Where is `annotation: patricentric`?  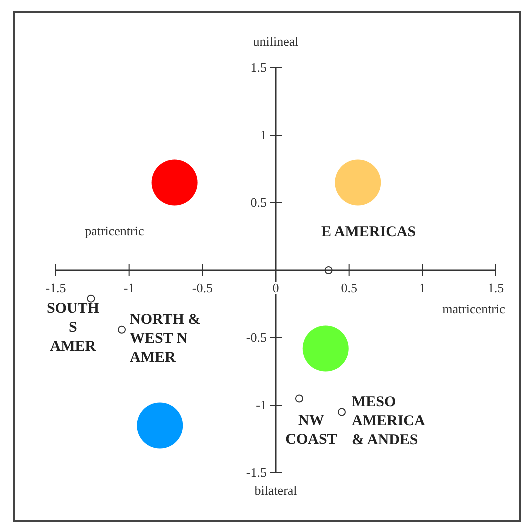
annotation: patricentric is located at coordinates (114, 231).